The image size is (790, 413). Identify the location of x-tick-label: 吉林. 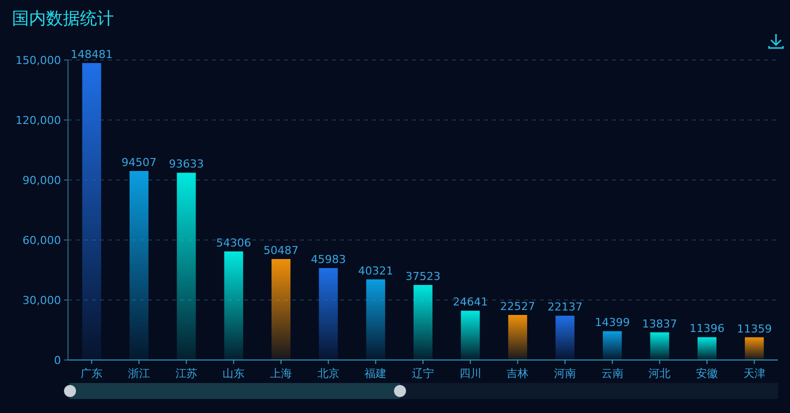
(517, 373).